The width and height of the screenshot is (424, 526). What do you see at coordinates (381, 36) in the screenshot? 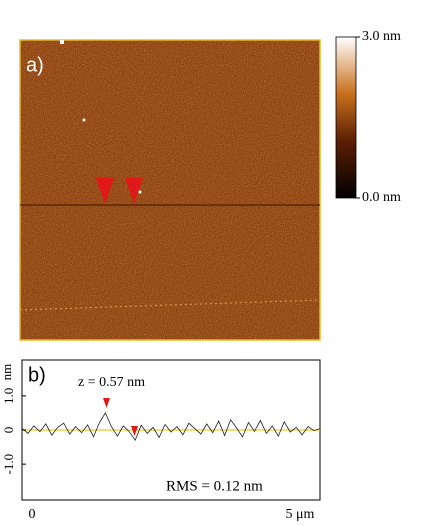
I see `colorbar-tick-label: 3.0 nm` at bounding box center [381, 36].